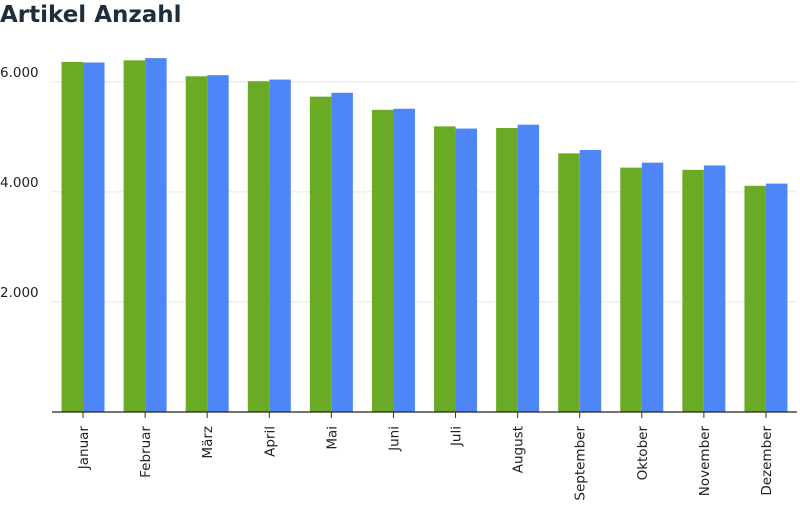 The height and width of the screenshot is (510, 800). I want to click on x-tick-label: Mai, so click(332, 438).